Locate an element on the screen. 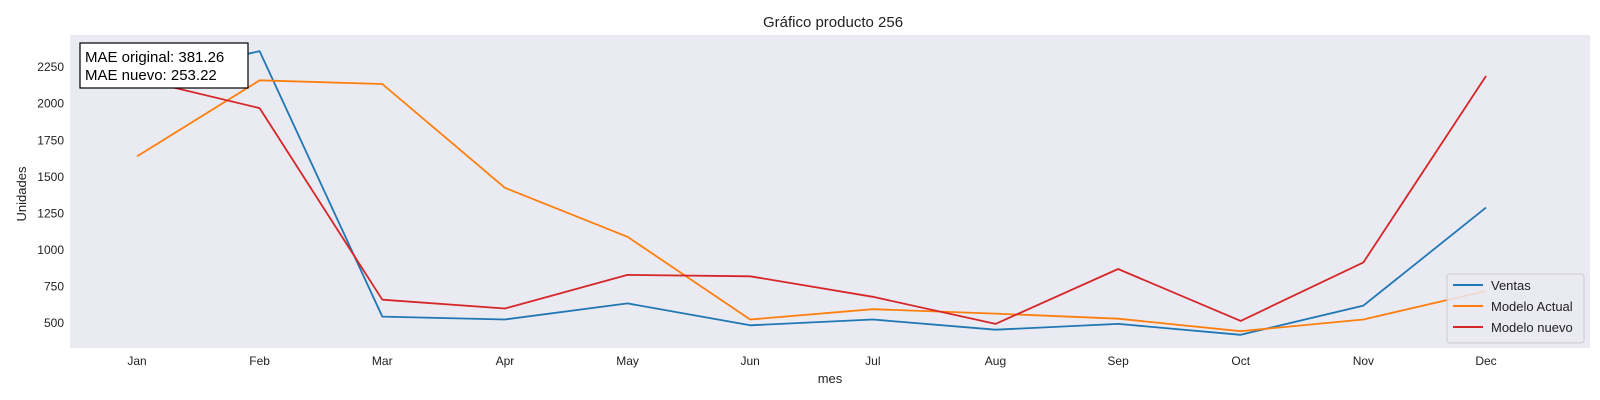 This screenshot has height=400, width=1600. y-tick-label: 500 is located at coordinates (54, 323).